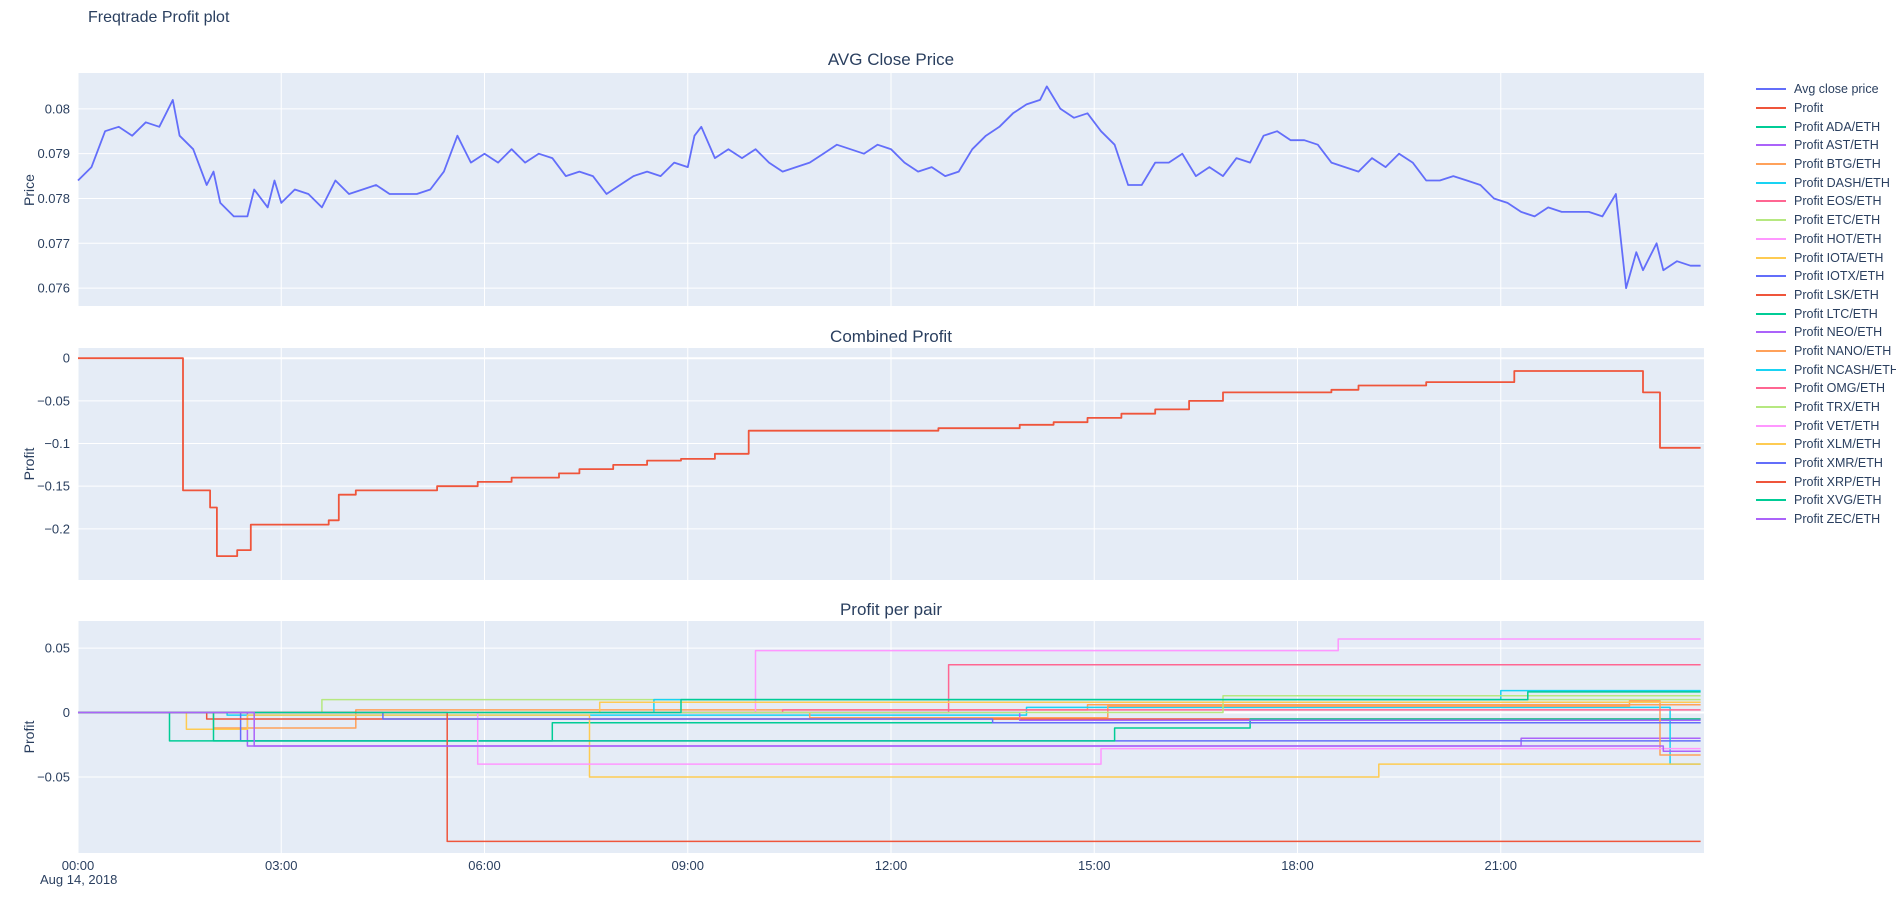 Image resolution: width=1896 pixels, height=913 pixels. What do you see at coordinates (1838, 332) in the screenshot?
I see `legend-label: Profit NEO/ETH` at bounding box center [1838, 332].